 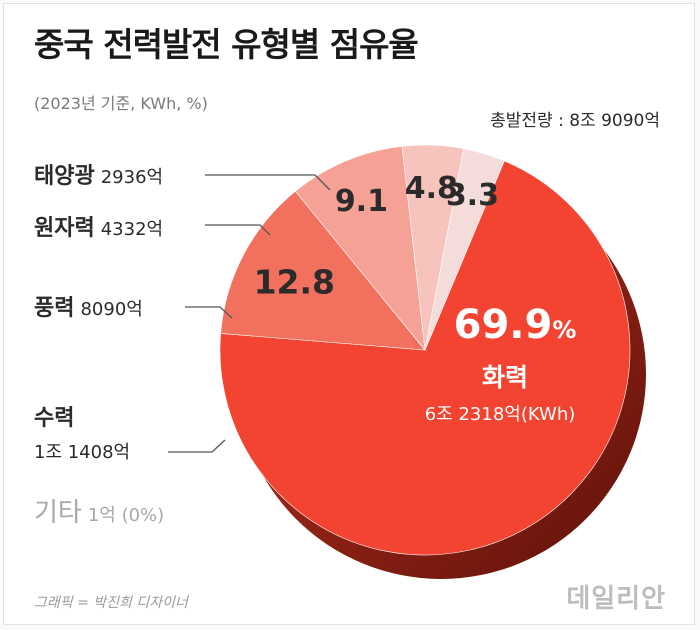 What do you see at coordinates (121, 103) in the screenshot?
I see `chart-subtitle: (2023년 기준, KWh, %)` at bounding box center [121, 103].